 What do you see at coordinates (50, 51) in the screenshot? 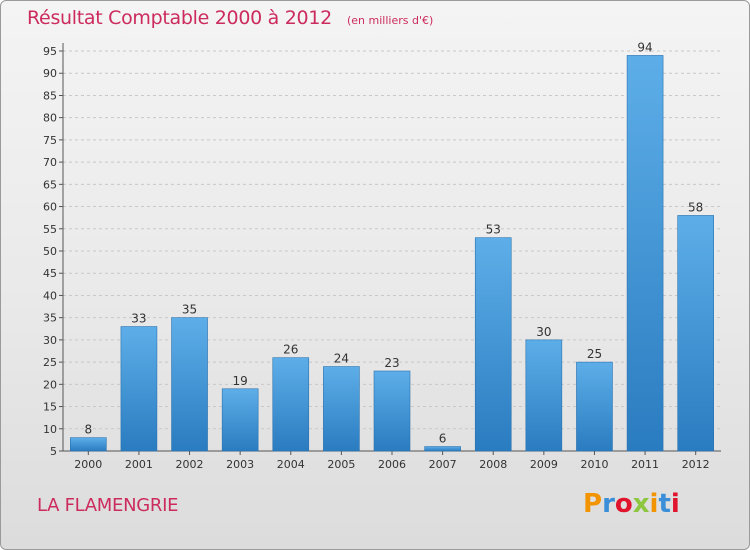
I see `y-tick-label: 95` at bounding box center [50, 51].